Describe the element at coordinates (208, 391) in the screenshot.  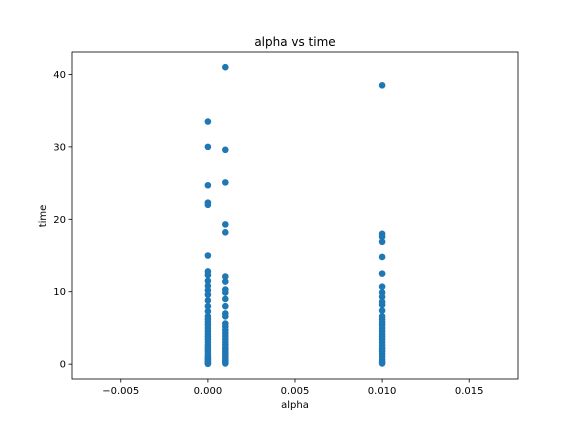
I see `x-tick-label: 0.000` at that location.